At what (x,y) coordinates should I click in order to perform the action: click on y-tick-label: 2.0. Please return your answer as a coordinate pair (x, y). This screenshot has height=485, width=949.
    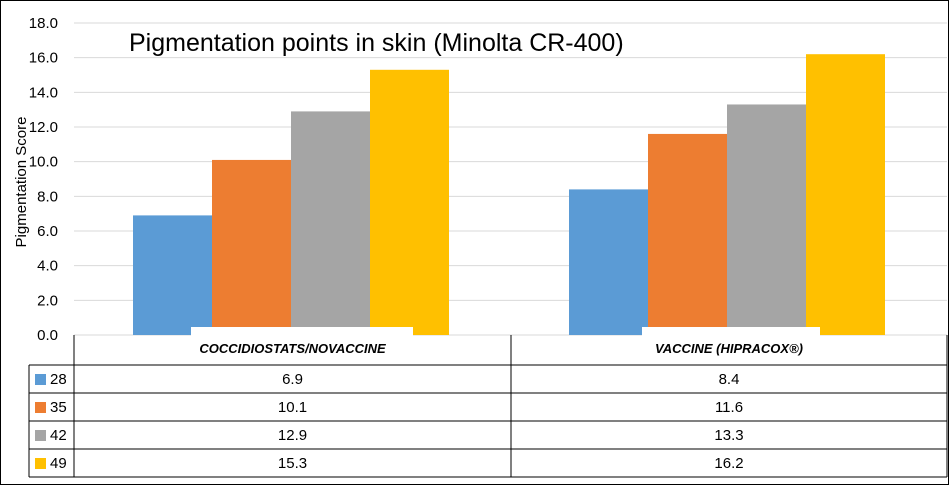
    Looking at the image, I should click on (47, 300).